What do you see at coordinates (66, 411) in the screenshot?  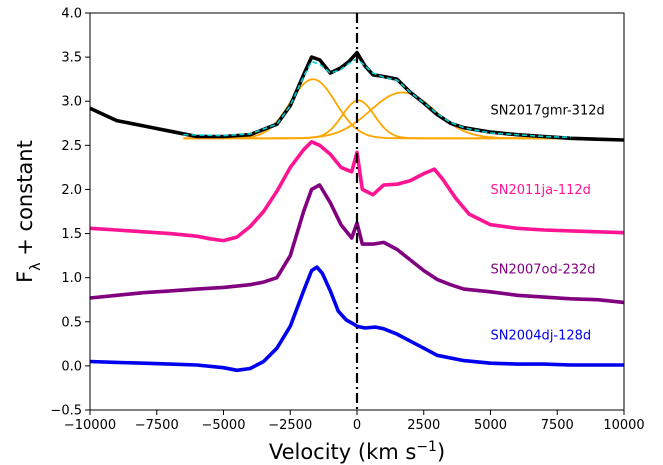 I see `y-tick-label: −0.5` at bounding box center [66, 411].